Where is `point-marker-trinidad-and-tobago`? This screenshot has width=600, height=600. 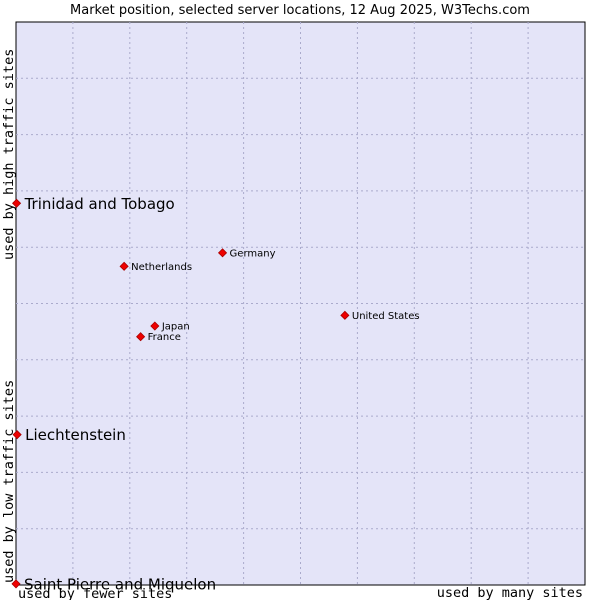 point-marker-trinidad-and-tobago is located at coordinates (17, 203).